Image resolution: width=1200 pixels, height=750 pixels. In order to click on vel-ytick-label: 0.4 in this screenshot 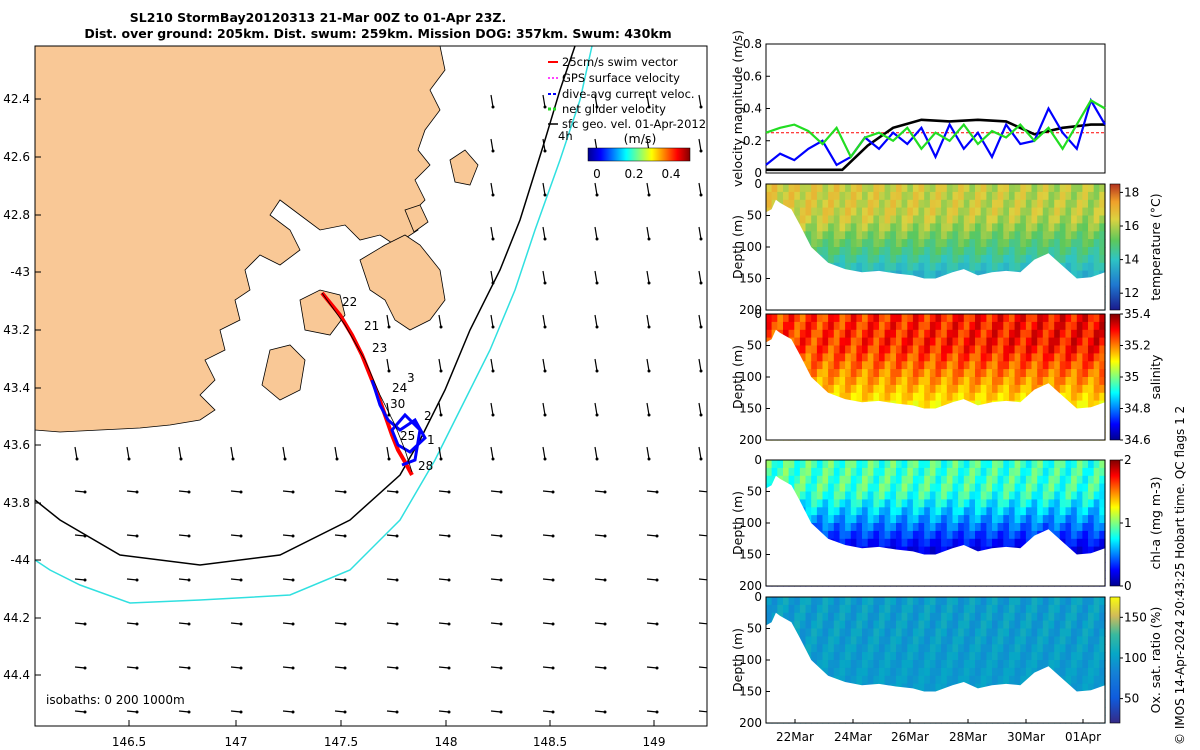, I will do `click(752, 109)`.